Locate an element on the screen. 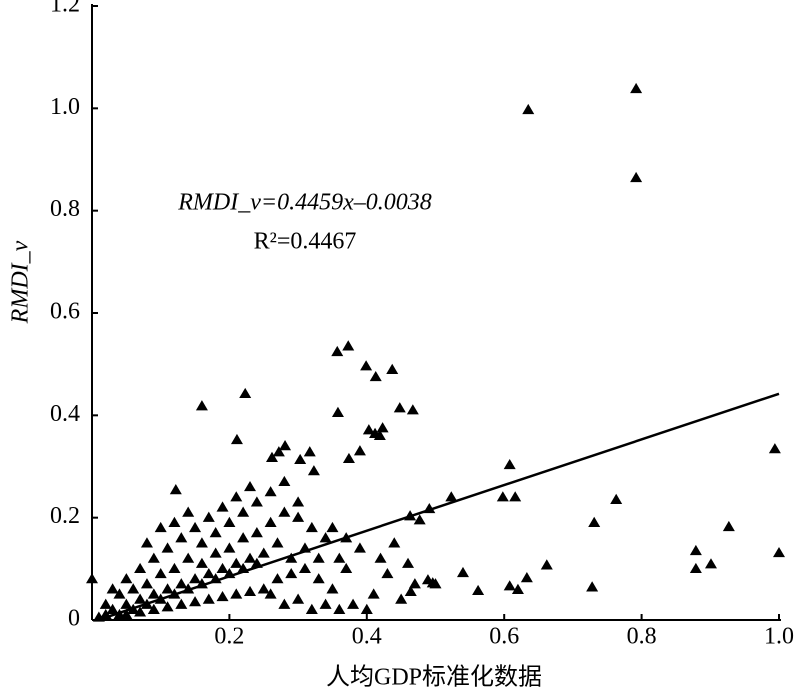 The height and width of the screenshot is (694, 800). r-squared: R²=0.4467 is located at coordinates (305, 242).